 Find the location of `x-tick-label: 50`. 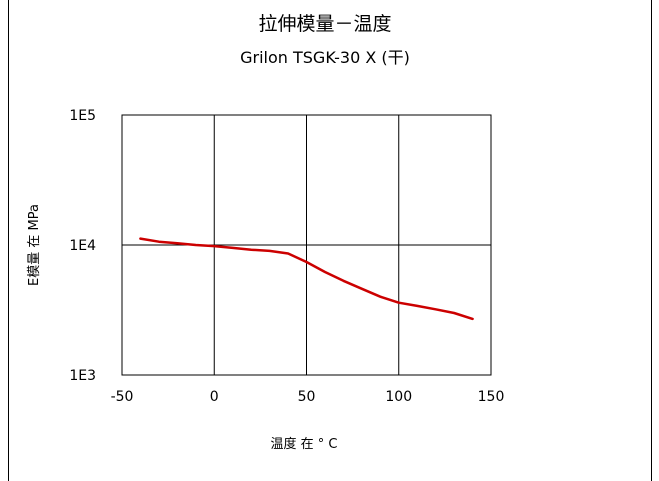

x-tick-label: 50 is located at coordinates (307, 397).